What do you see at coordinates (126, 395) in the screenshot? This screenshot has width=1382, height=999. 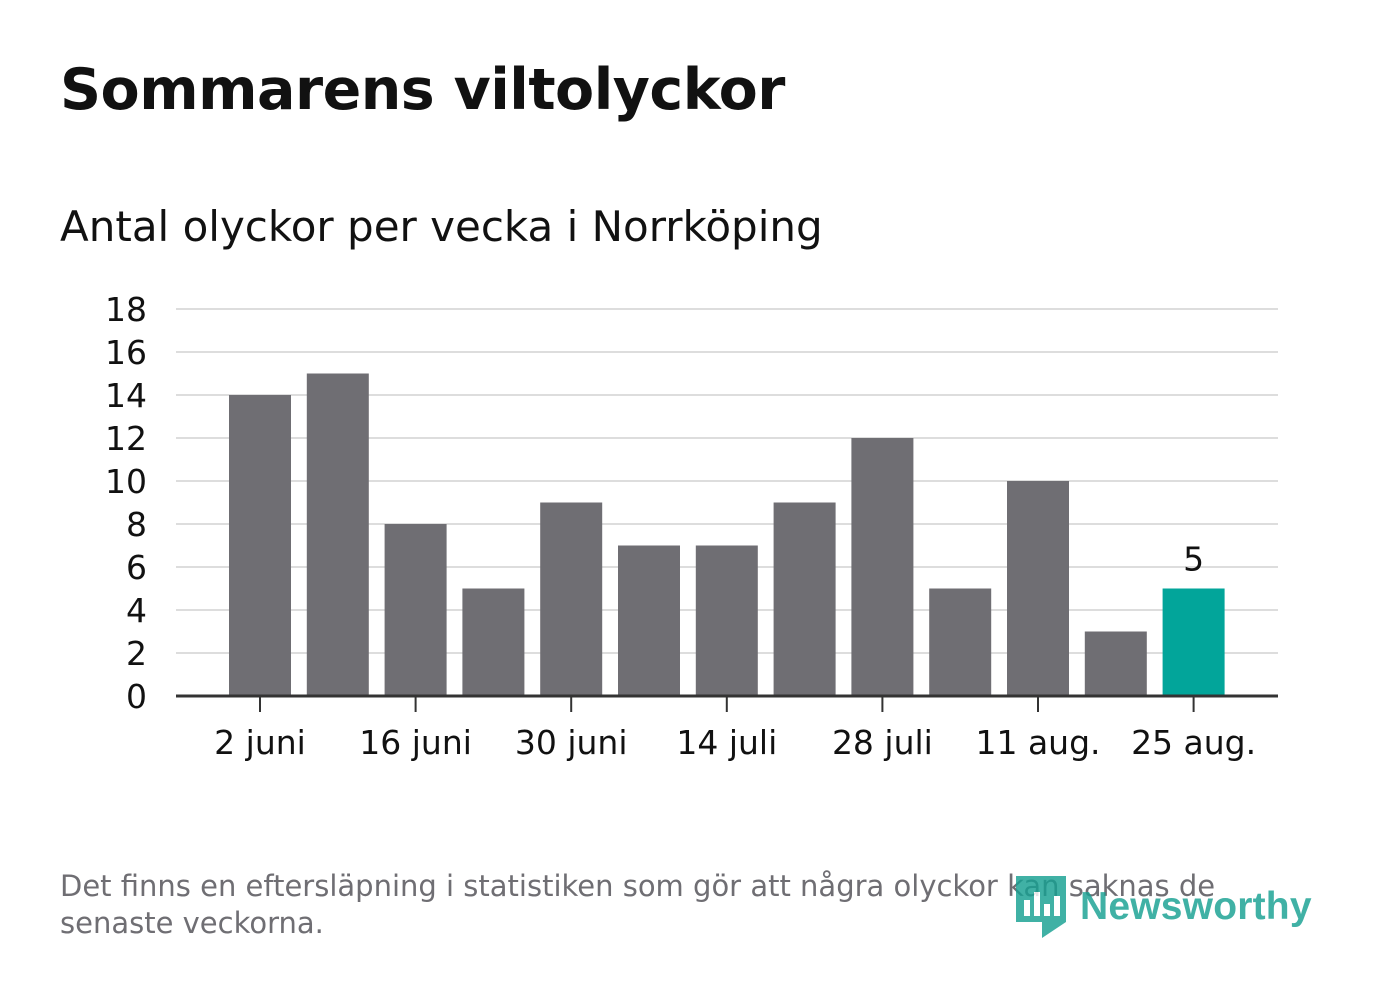 I see `y-tick-label: 14` at bounding box center [126, 395].